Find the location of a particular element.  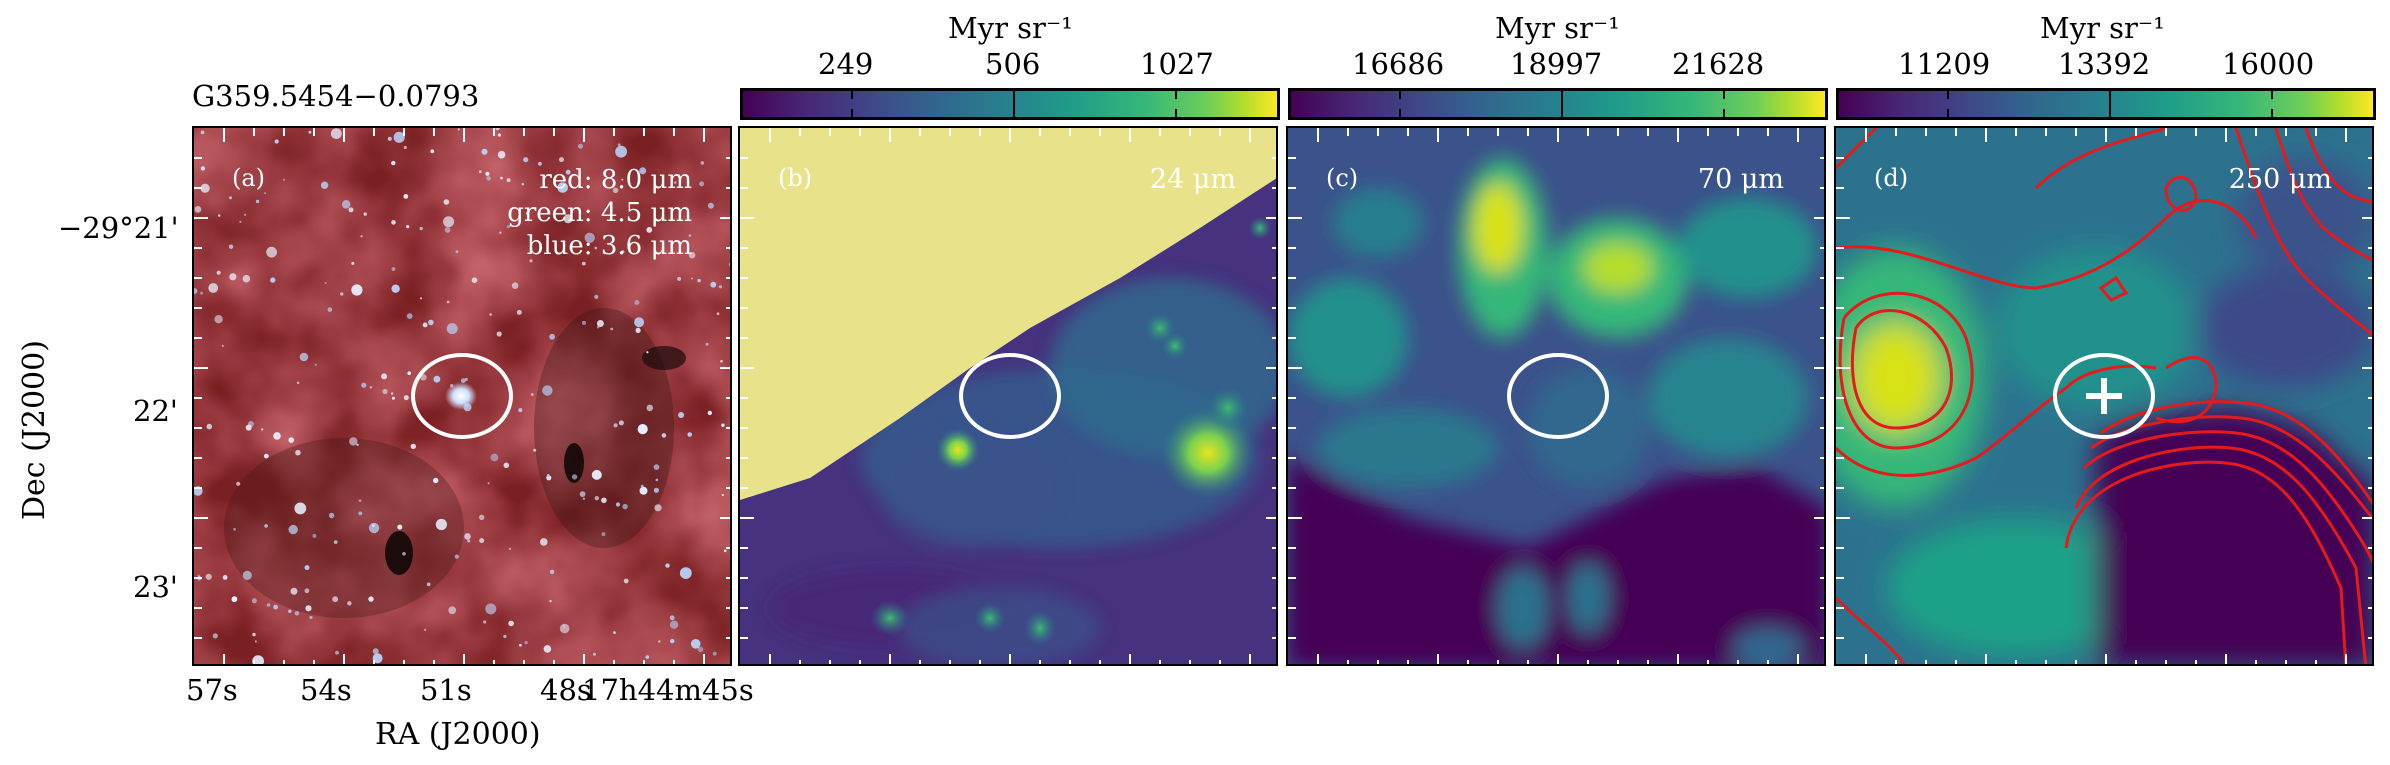

legend-blue: blue: 3.6 μm is located at coordinates (609, 246).